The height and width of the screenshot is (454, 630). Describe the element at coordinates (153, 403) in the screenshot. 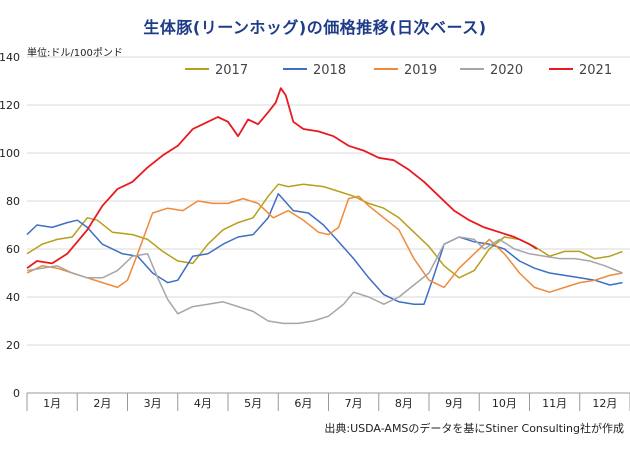

I see `x-tick-label-3: 3月` at that location.